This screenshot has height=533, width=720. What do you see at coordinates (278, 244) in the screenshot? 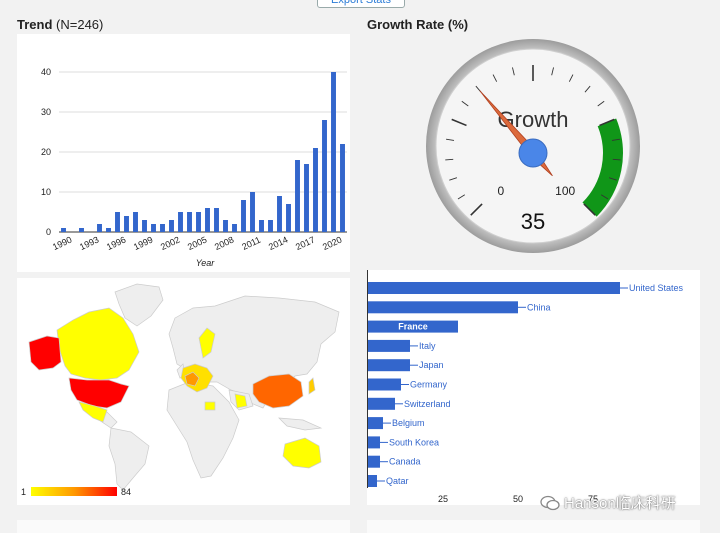
I see `trend-x-tick: 2014` at bounding box center [278, 244].